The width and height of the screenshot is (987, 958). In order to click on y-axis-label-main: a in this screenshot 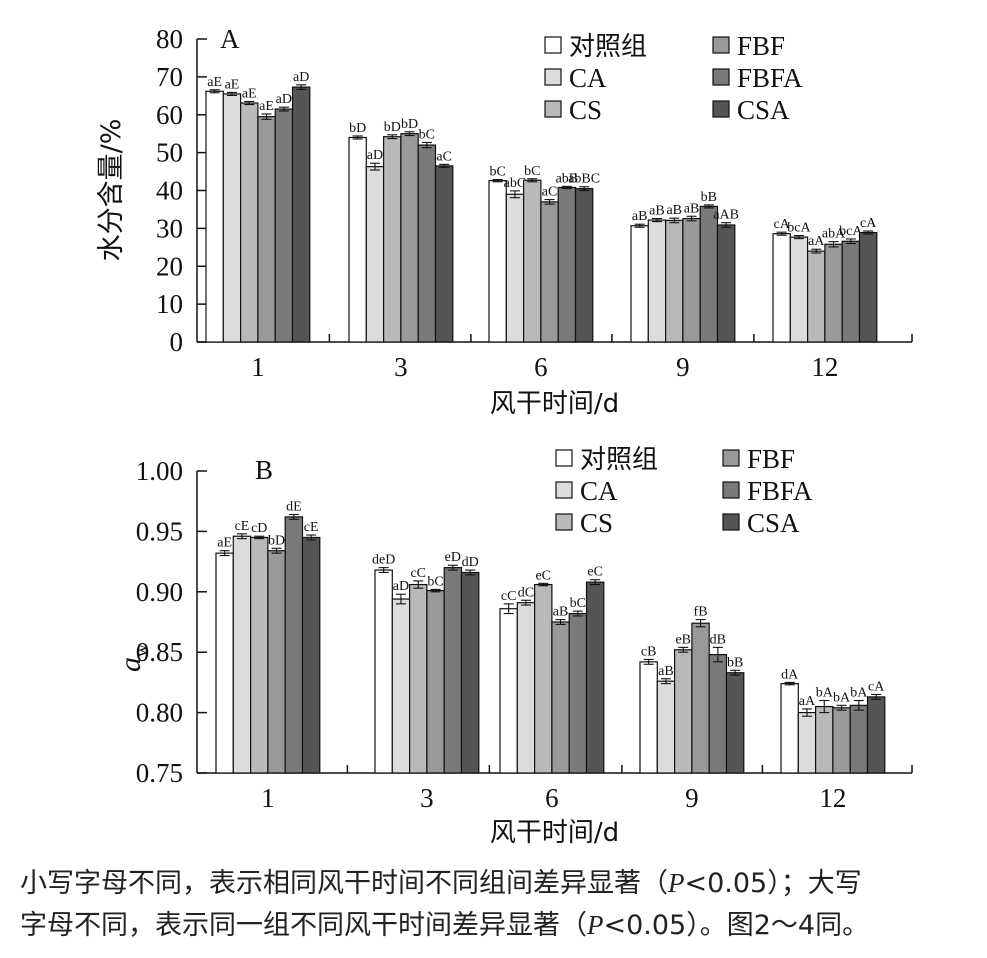, I will do `click(130, 664)`.